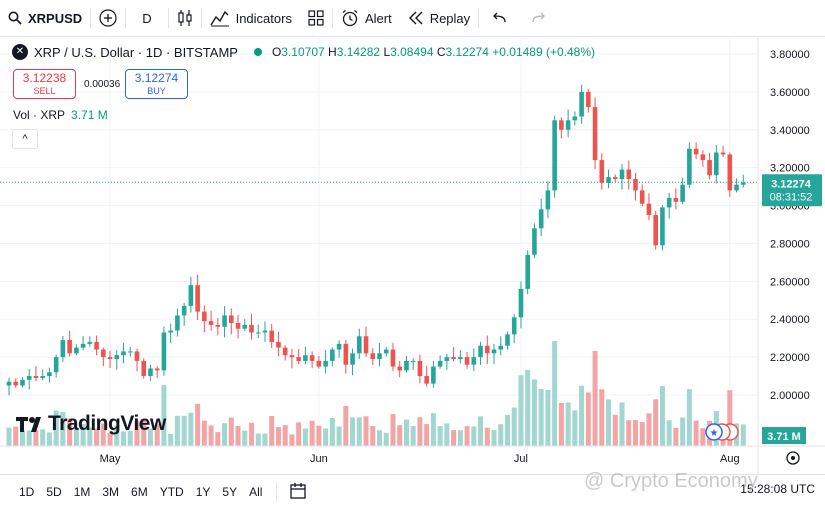 Image resolution: width=825 pixels, height=509 pixels. I want to click on chart-type-button, so click(185, 18).